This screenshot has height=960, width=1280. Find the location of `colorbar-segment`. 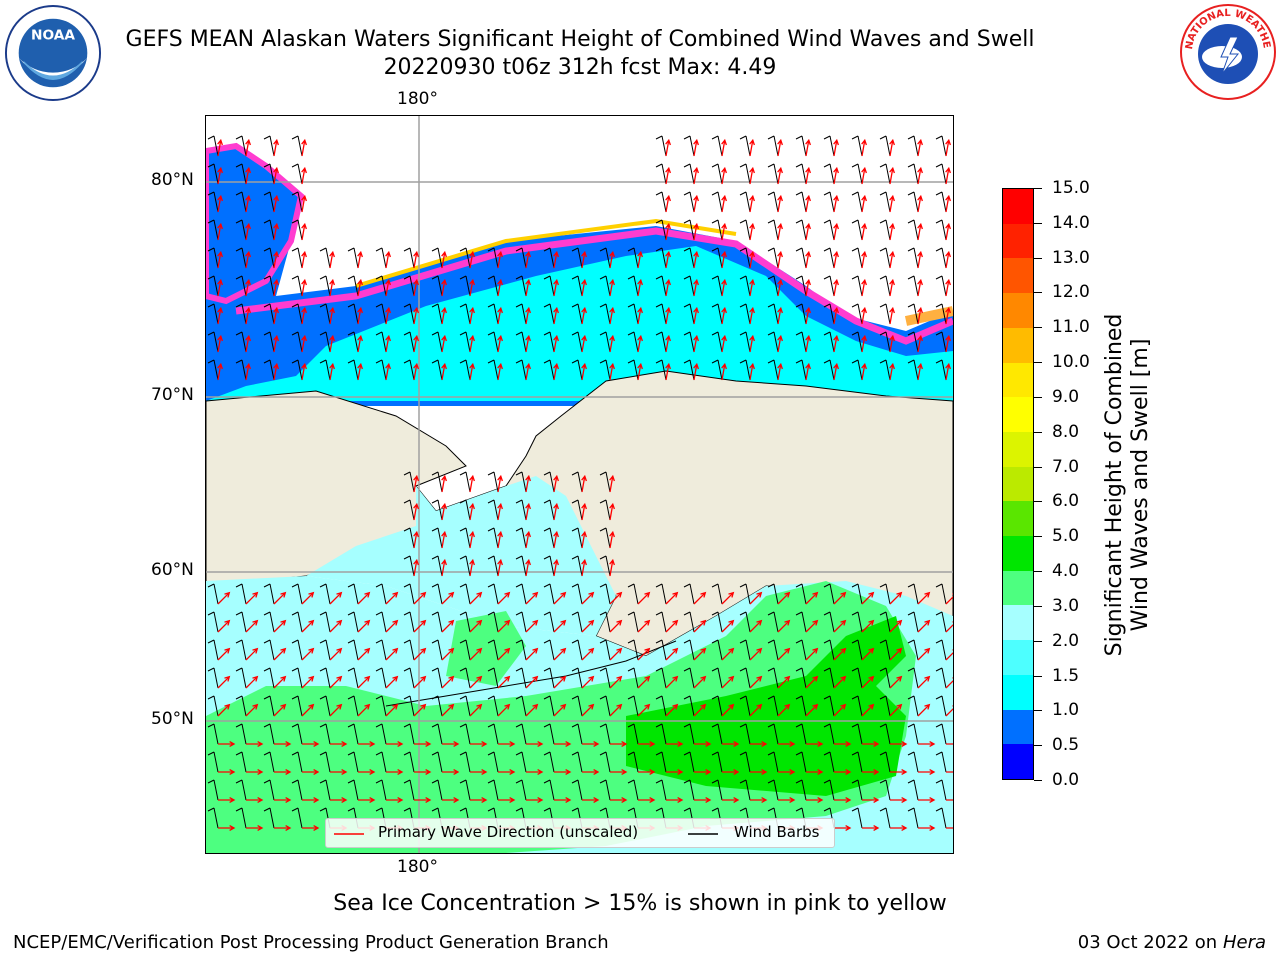

colorbar-segment is located at coordinates (1018, 622).